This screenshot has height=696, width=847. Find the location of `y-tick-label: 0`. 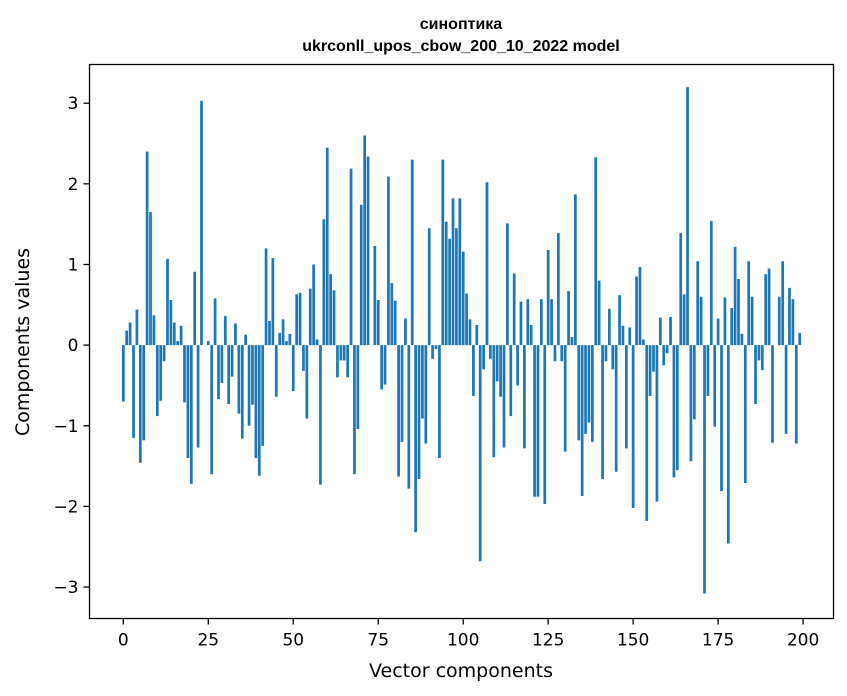

y-tick-label: 0 is located at coordinates (73, 346).